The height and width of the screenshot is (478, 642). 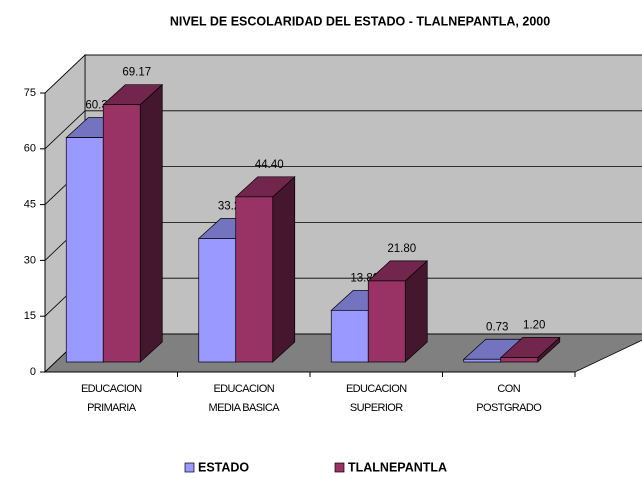 What do you see at coordinates (30, 149) in the screenshot?
I see `y-tick-label: 60` at bounding box center [30, 149].